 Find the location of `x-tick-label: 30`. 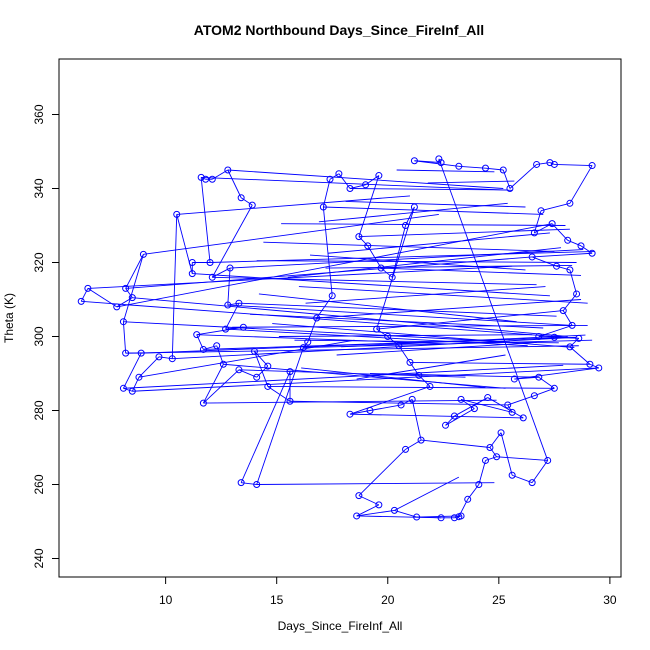

x-tick-label: 30 is located at coordinates (610, 600).